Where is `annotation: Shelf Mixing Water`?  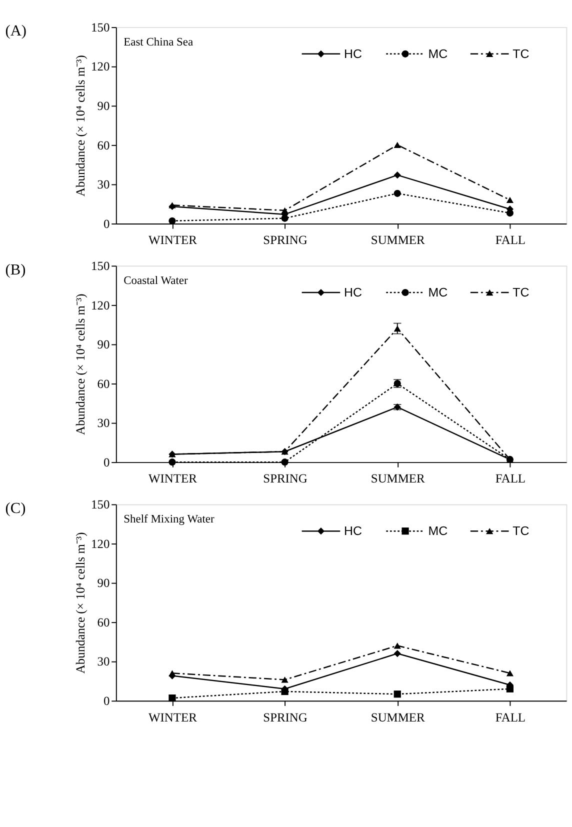 annotation: Shelf Mixing Water is located at coordinates (169, 519).